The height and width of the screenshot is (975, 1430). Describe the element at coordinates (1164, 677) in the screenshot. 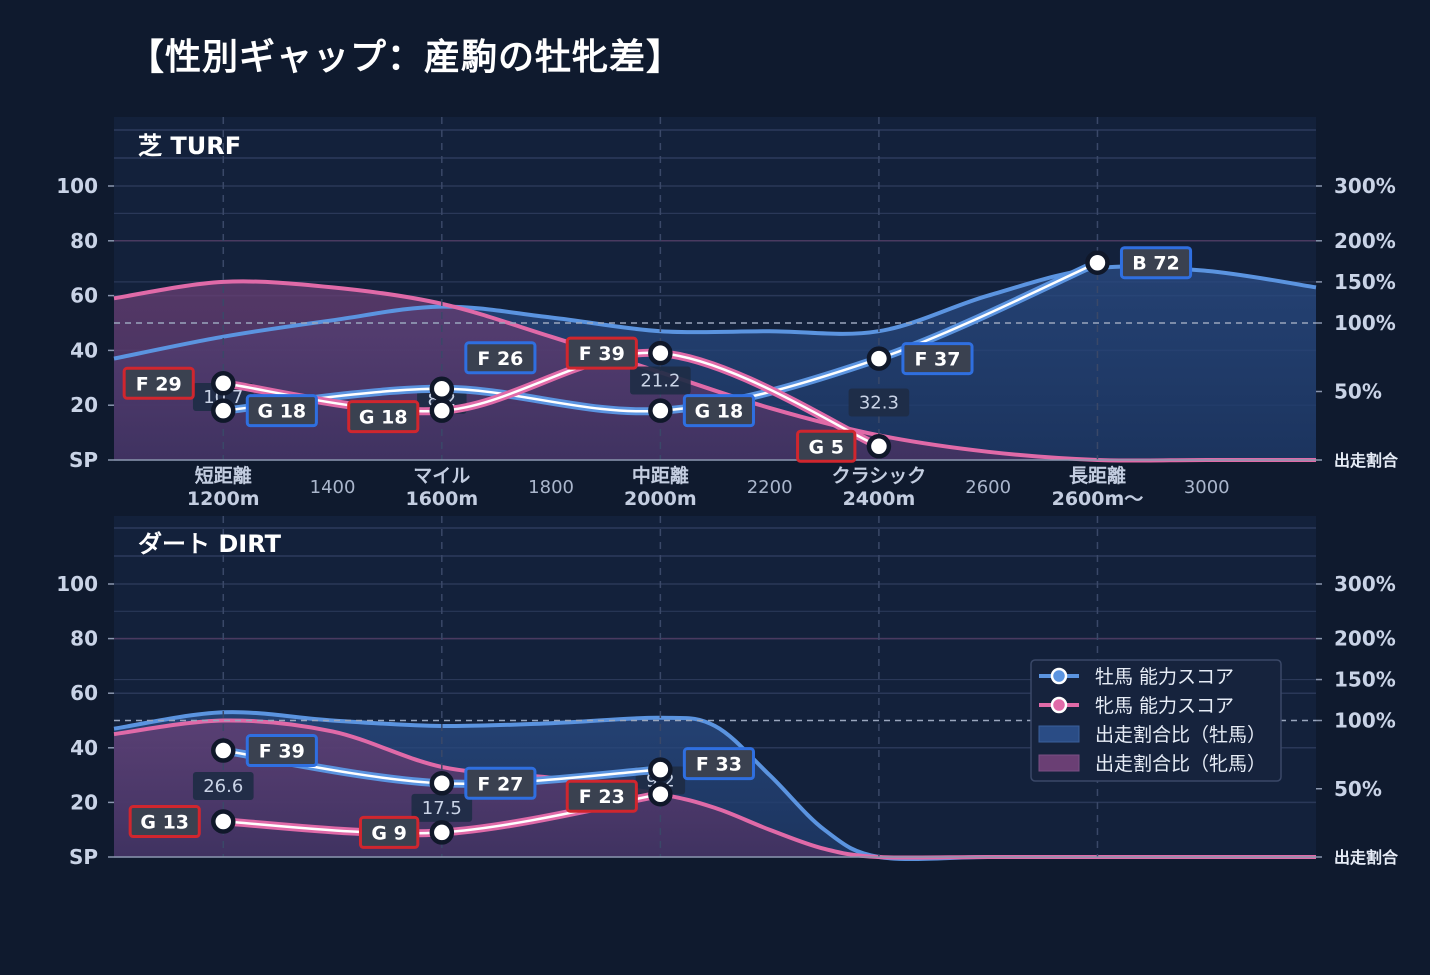

I see `legend-label: 牡馬 能力スコア` at that location.